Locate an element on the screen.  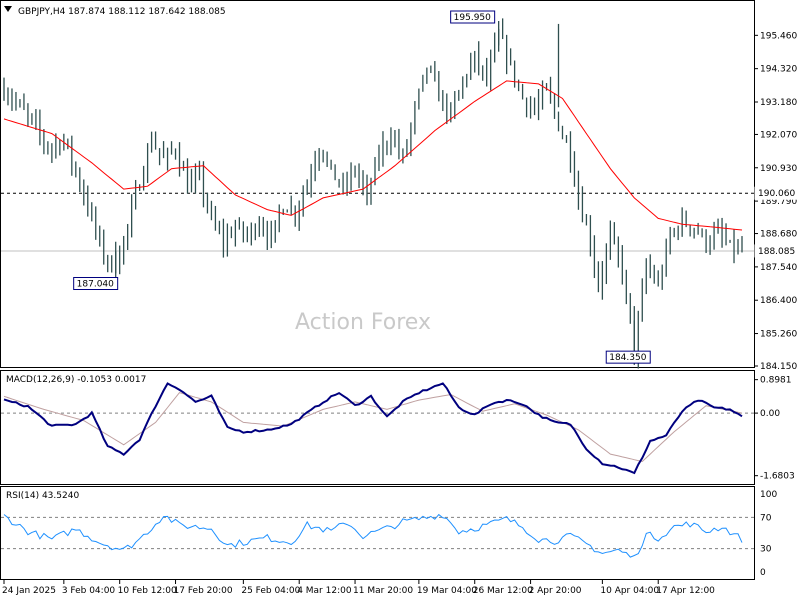
current-price-label-box is located at coordinates (776, 251).